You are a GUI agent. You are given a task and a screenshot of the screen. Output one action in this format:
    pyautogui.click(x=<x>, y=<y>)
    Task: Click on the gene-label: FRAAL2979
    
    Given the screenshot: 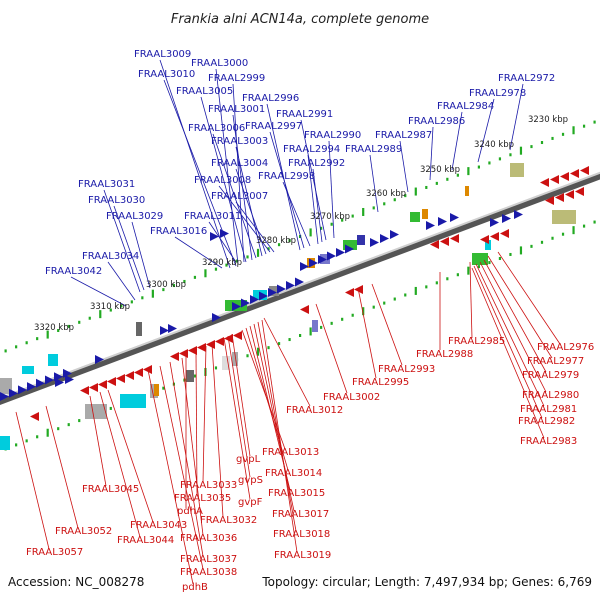 What is the action you would take?
    pyautogui.click(x=550, y=375)
    